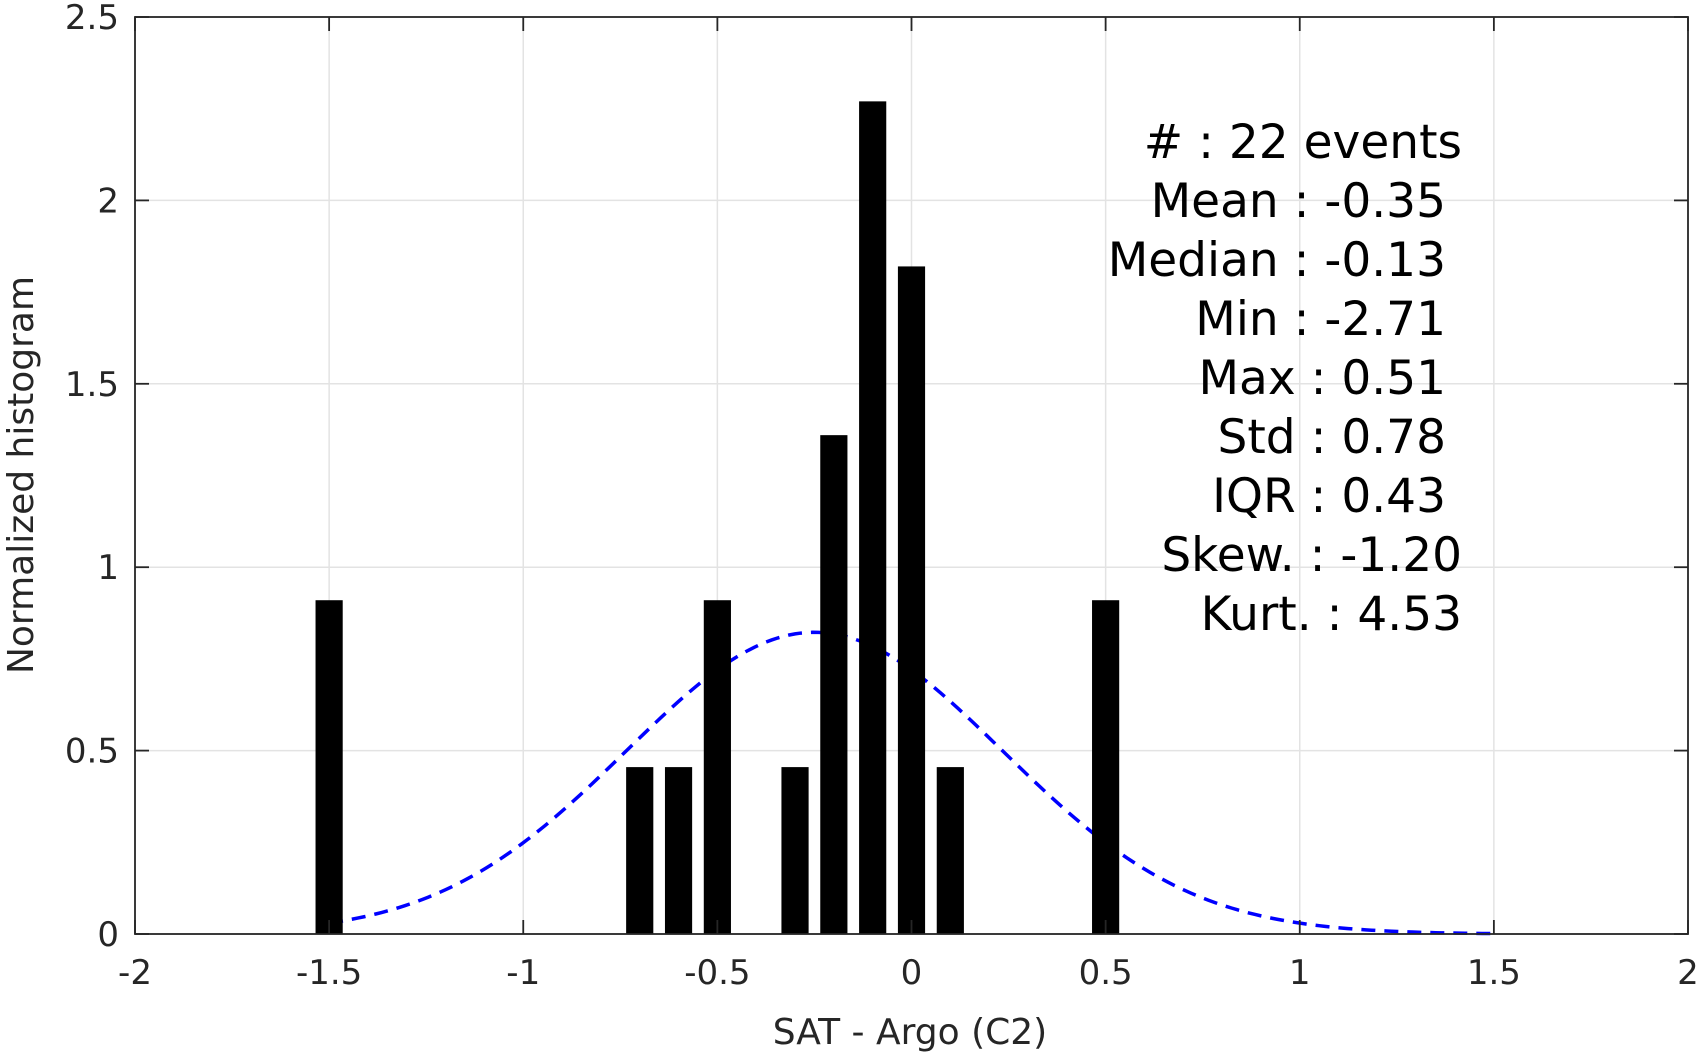  What do you see at coordinates (1332, 437) in the screenshot?
I see `stat-std: Std : 0.78` at bounding box center [1332, 437].